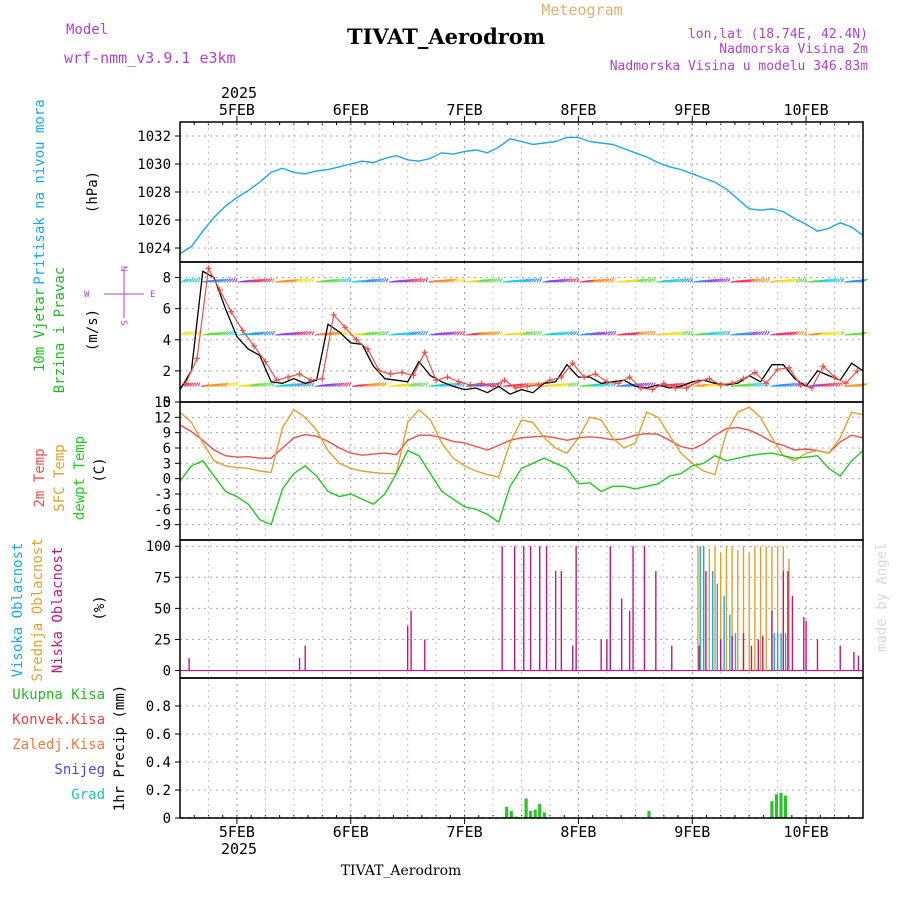  Describe the element at coordinates (446, 36) in the screenshot. I see `page-title: TIVAT_Aerodrom` at that location.